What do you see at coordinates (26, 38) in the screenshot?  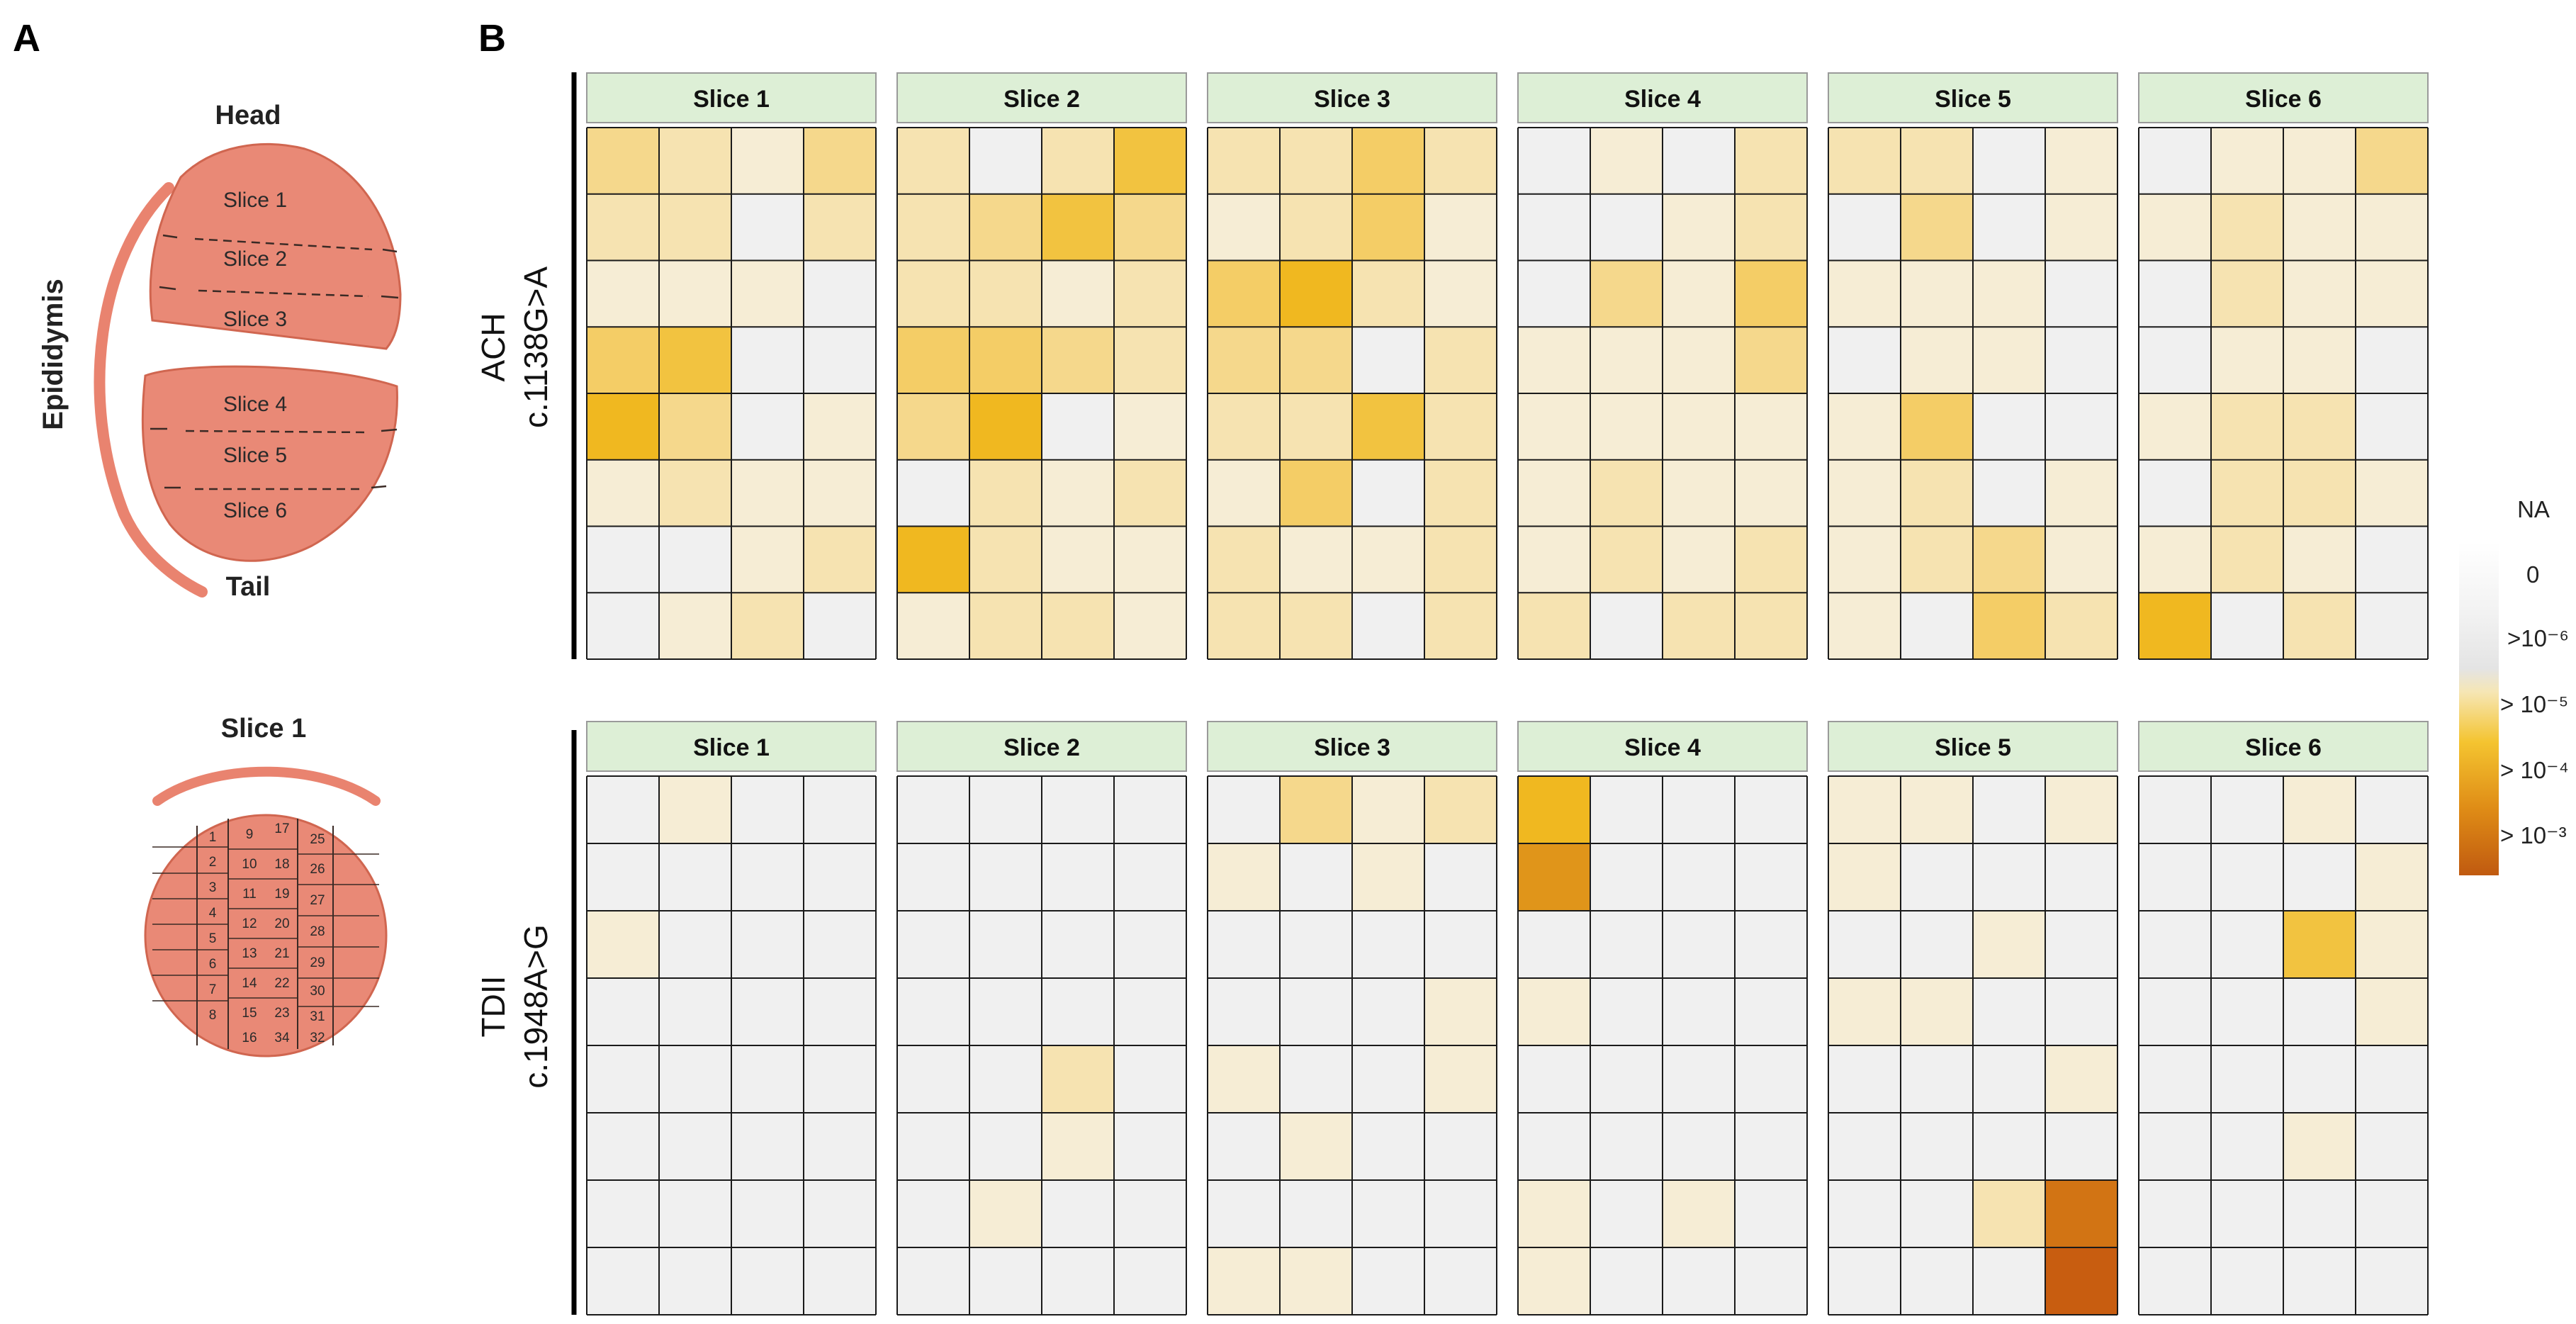 I see `panel-a-letter: A` at bounding box center [26, 38].